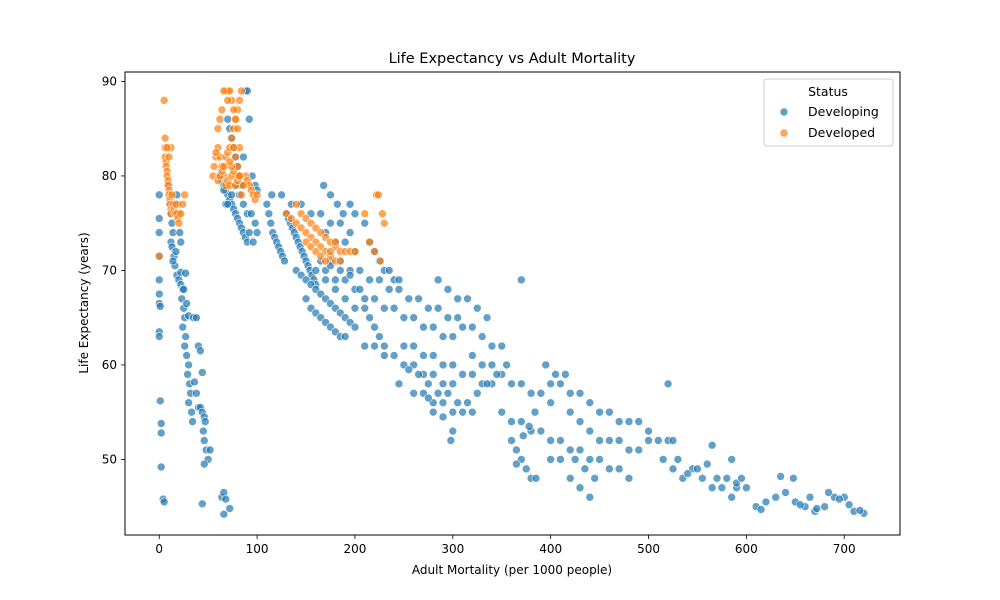 The height and width of the screenshot is (600, 1000). Describe the element at coordinates (109, 81) in the screenshot. I see `y-tick-label: 90` at that location.